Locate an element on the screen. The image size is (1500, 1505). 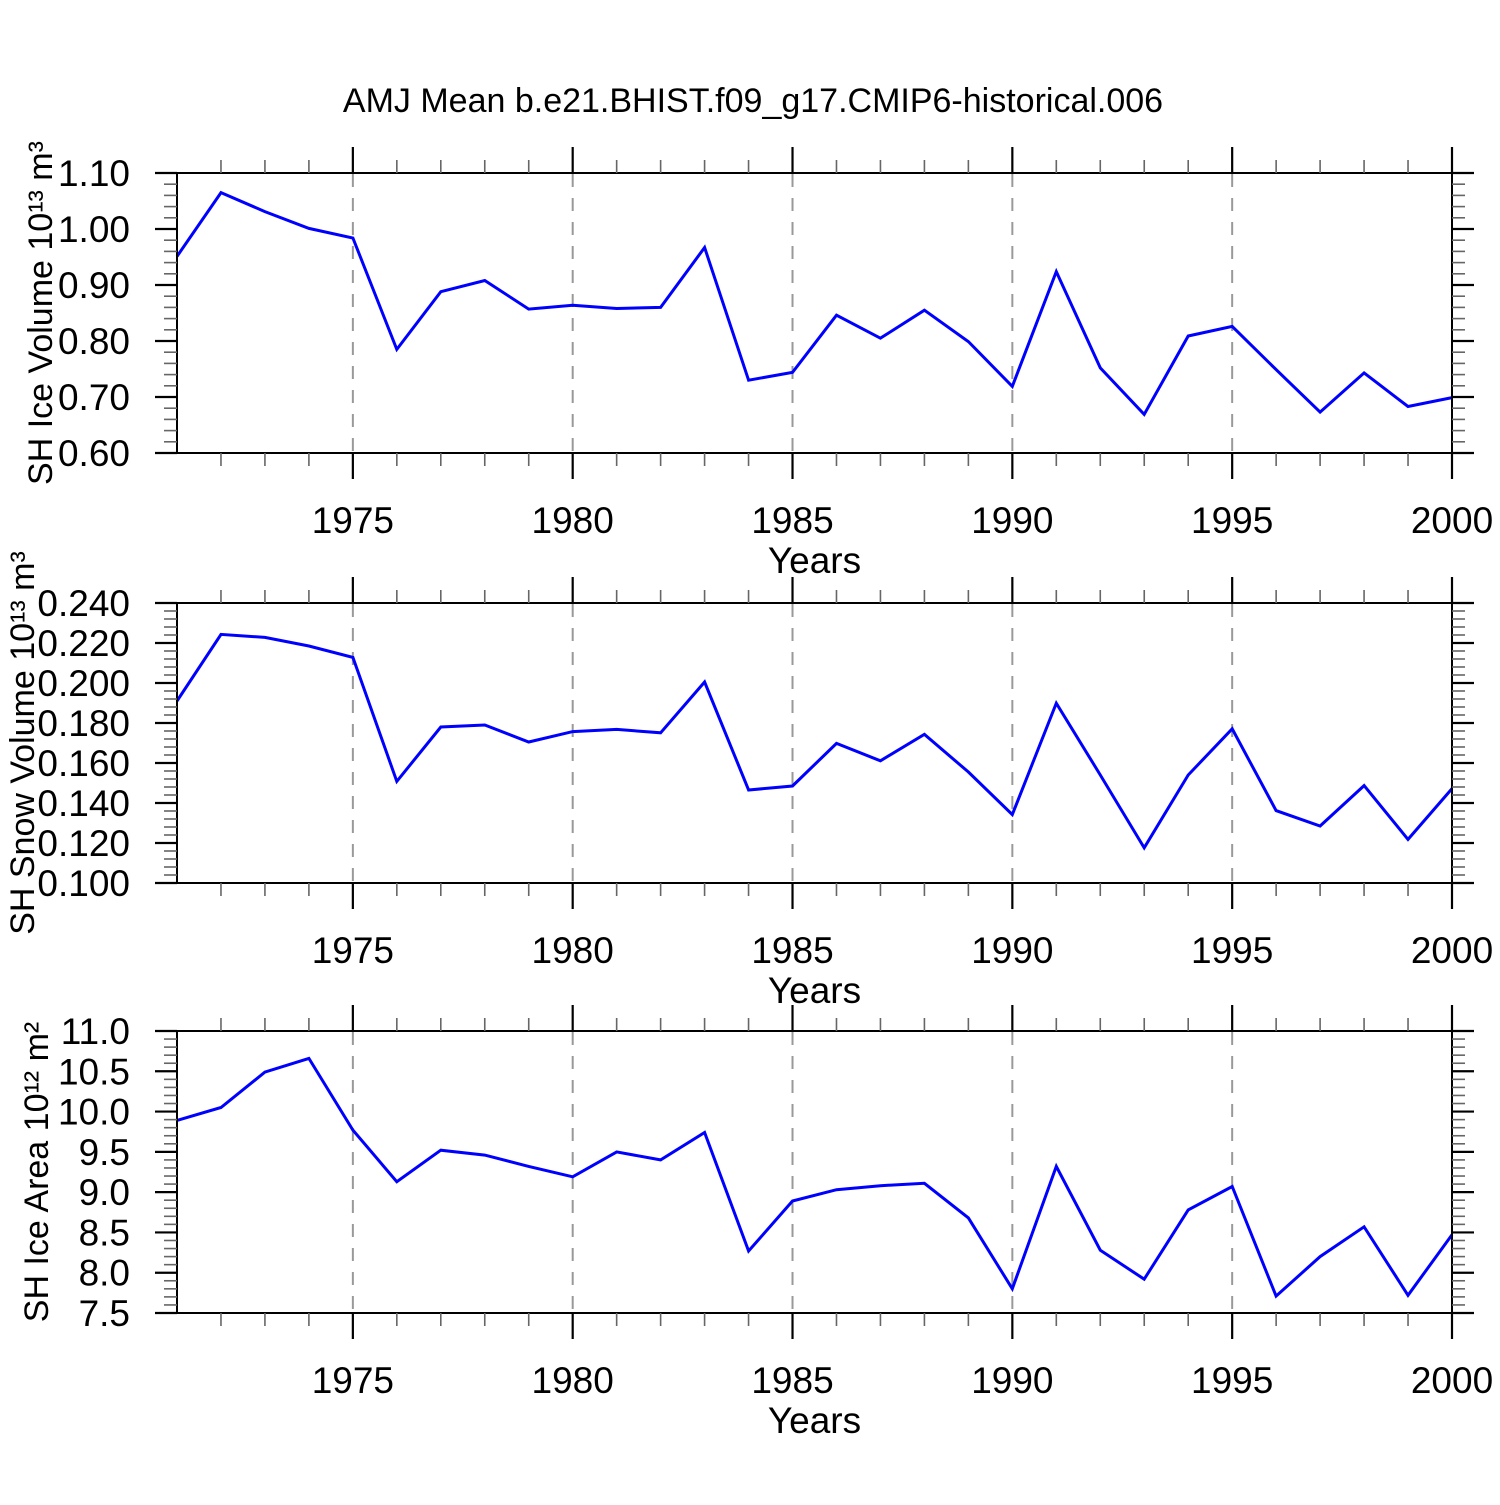
y-tick-label-0.120: 0.120 is located at coordinates (83, 843).